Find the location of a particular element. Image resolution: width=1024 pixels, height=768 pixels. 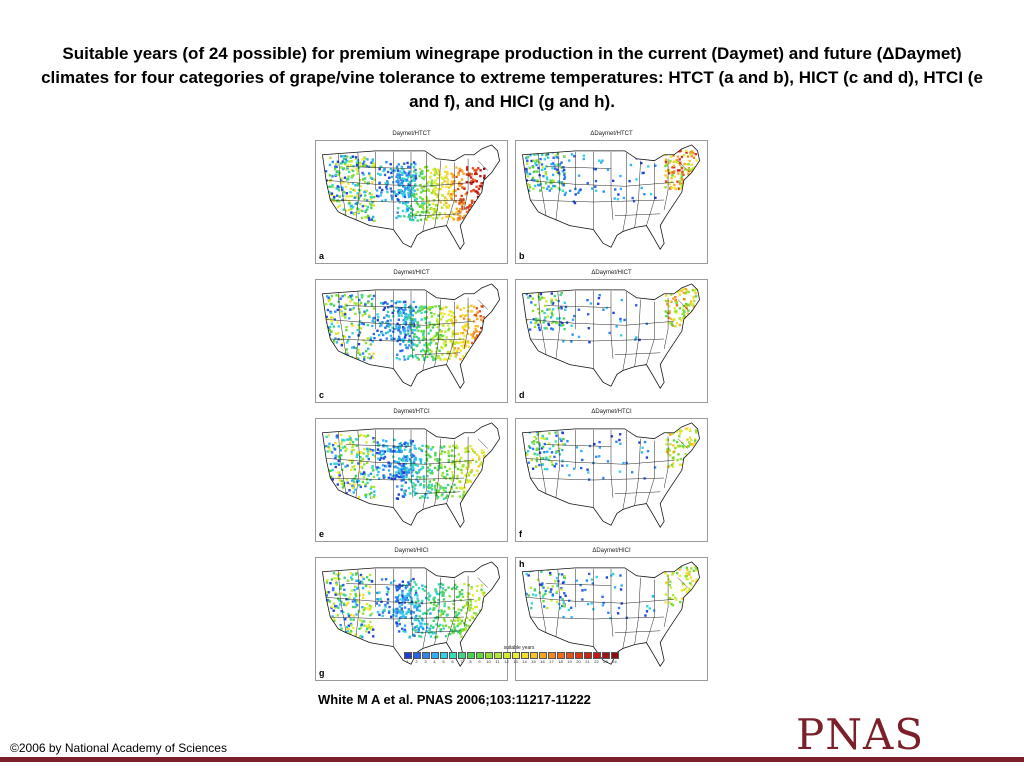

legend-value: 11 is located at coordinates (497, 661).